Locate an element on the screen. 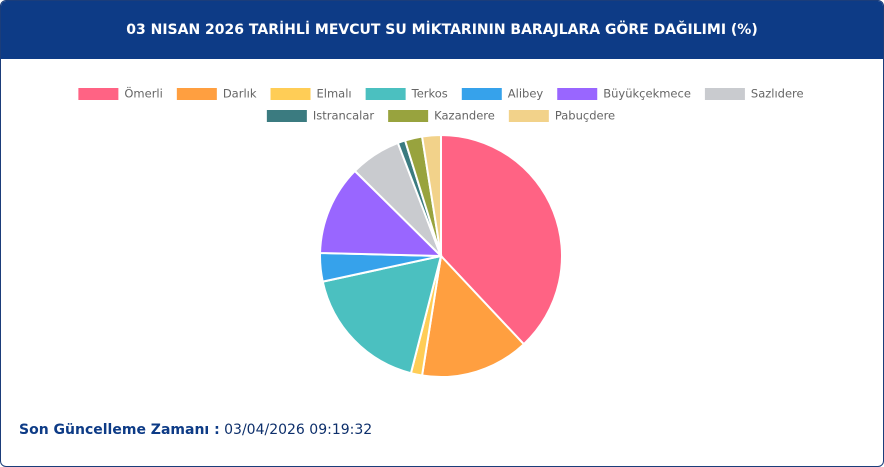 The width and height of the screenshot is (884, 467). footer-label: Son Güncelleme Zamanı : is located at coordinates (119, 430).